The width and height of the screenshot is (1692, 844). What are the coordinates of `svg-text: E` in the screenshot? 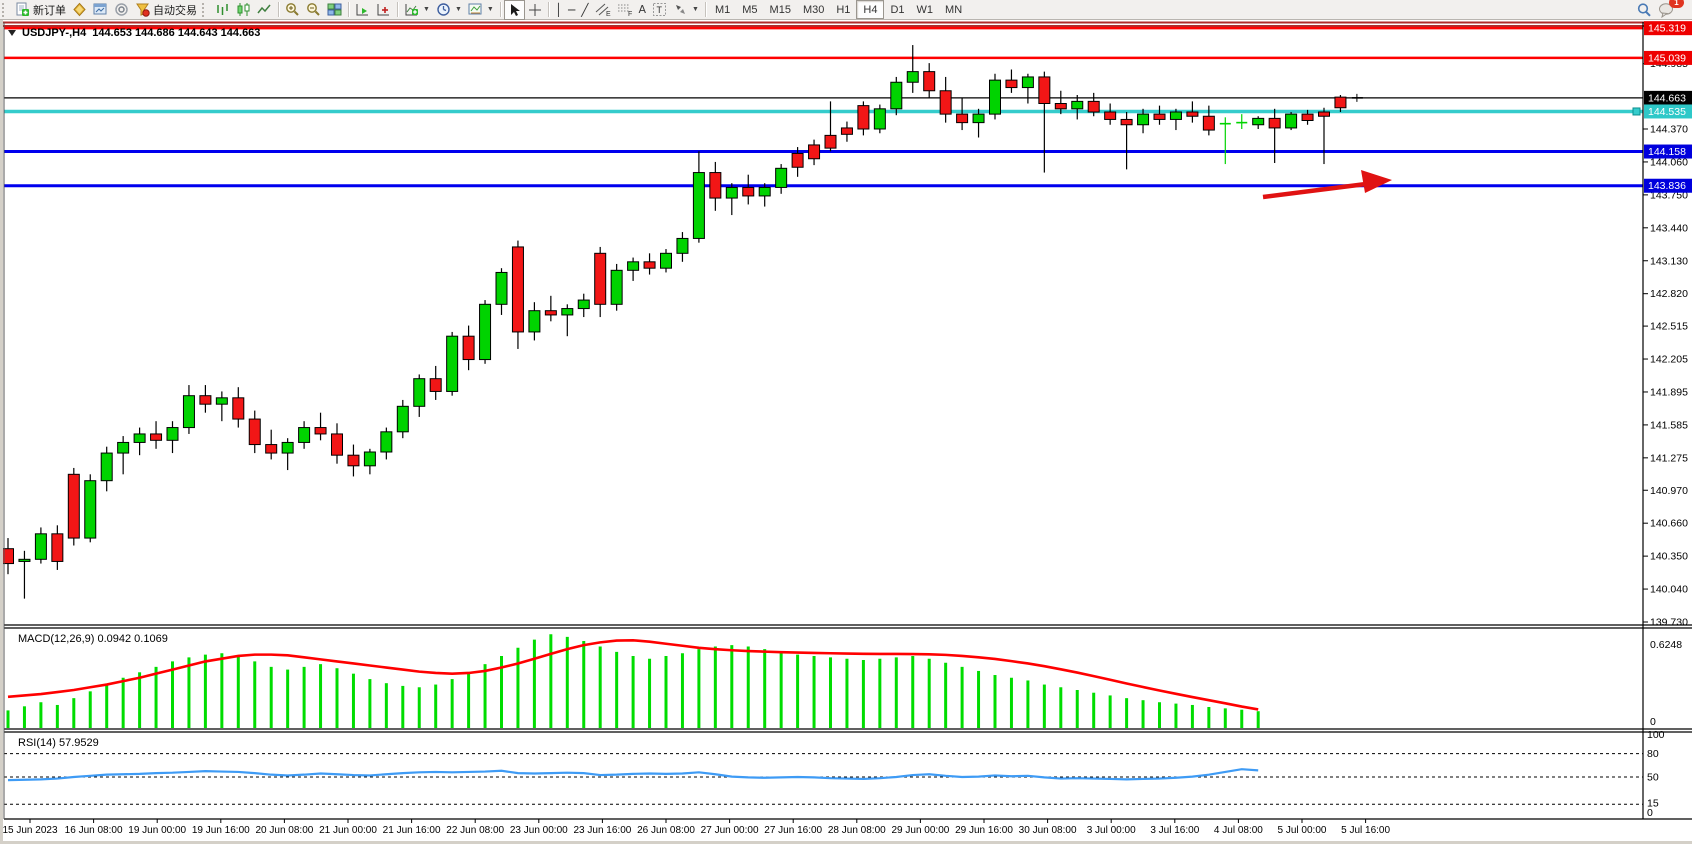 It's located at (608, 14).